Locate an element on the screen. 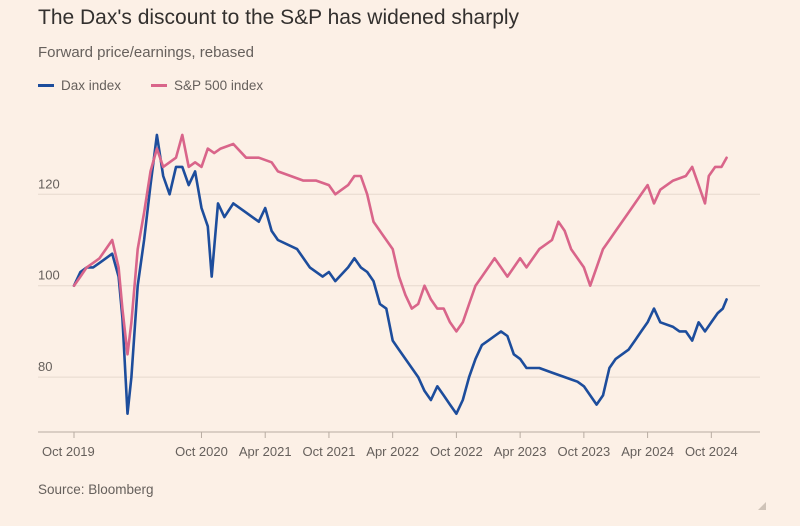  x-tick-label: Apr 2024 is located at coordinates (647, 451).